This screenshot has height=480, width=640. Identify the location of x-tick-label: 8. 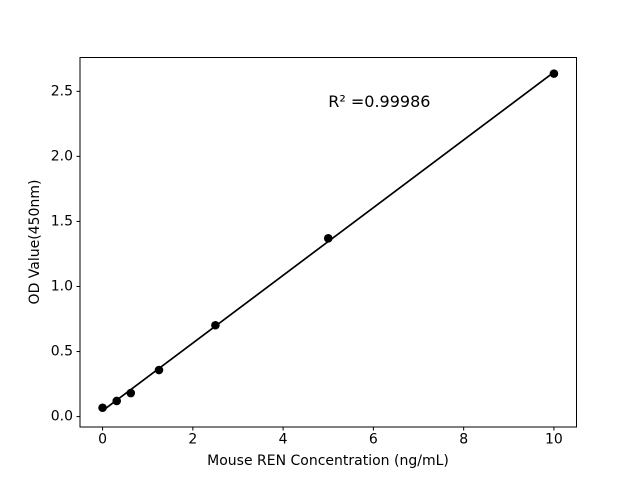
(463, 440).